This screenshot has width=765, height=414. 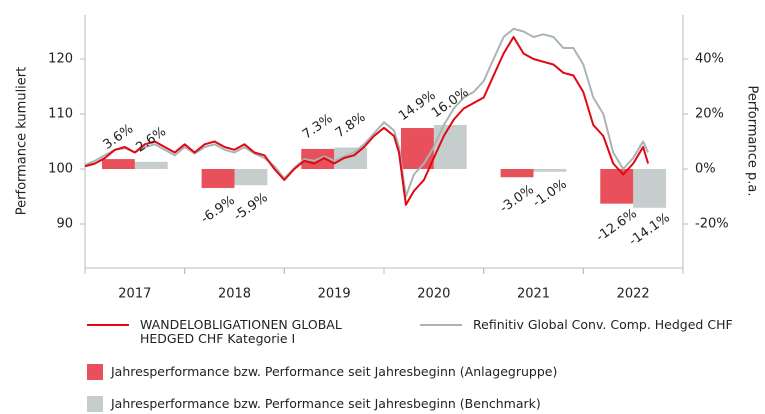 I want to click on y-tick-label: 100, so click(x=60, y=169).